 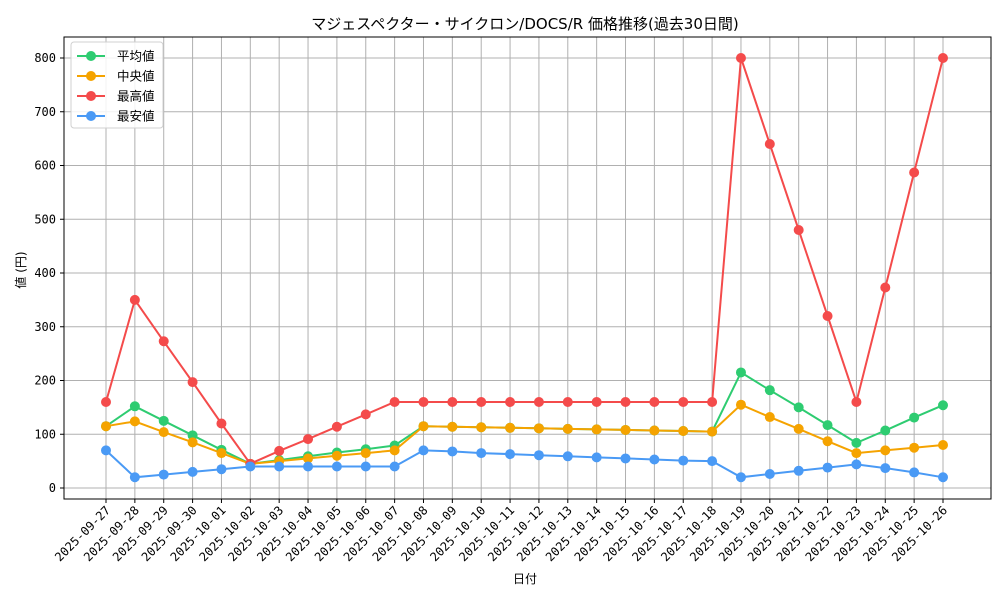 What do you see at coordinates (45, 434) in the screenshot?
I see `y-tick-label: 100` at bounding box center [45, 434].